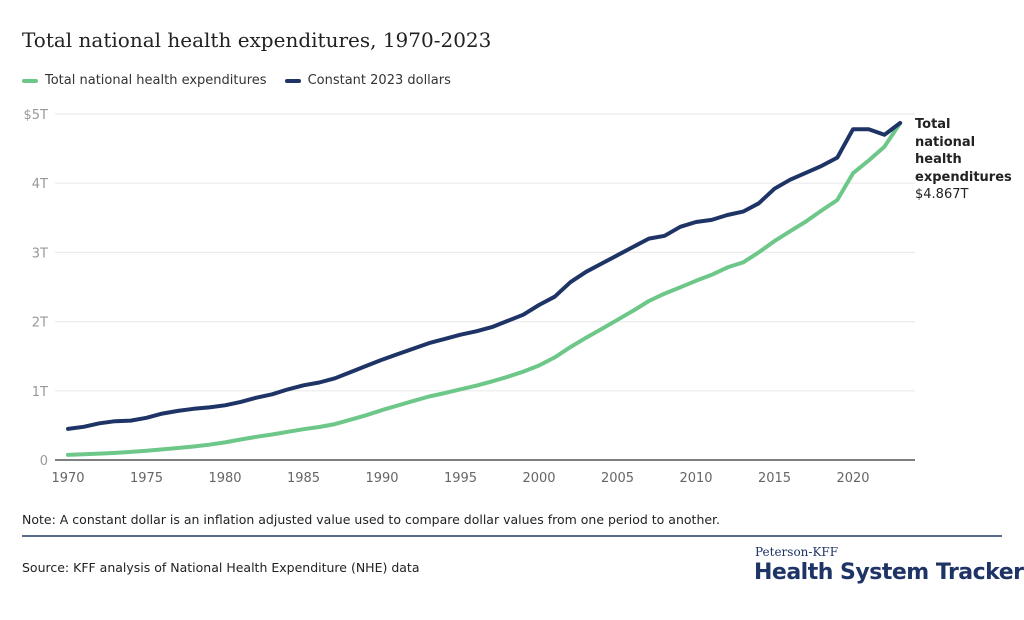  I want to click on x-tick-label: 1985, so click(303, 478).